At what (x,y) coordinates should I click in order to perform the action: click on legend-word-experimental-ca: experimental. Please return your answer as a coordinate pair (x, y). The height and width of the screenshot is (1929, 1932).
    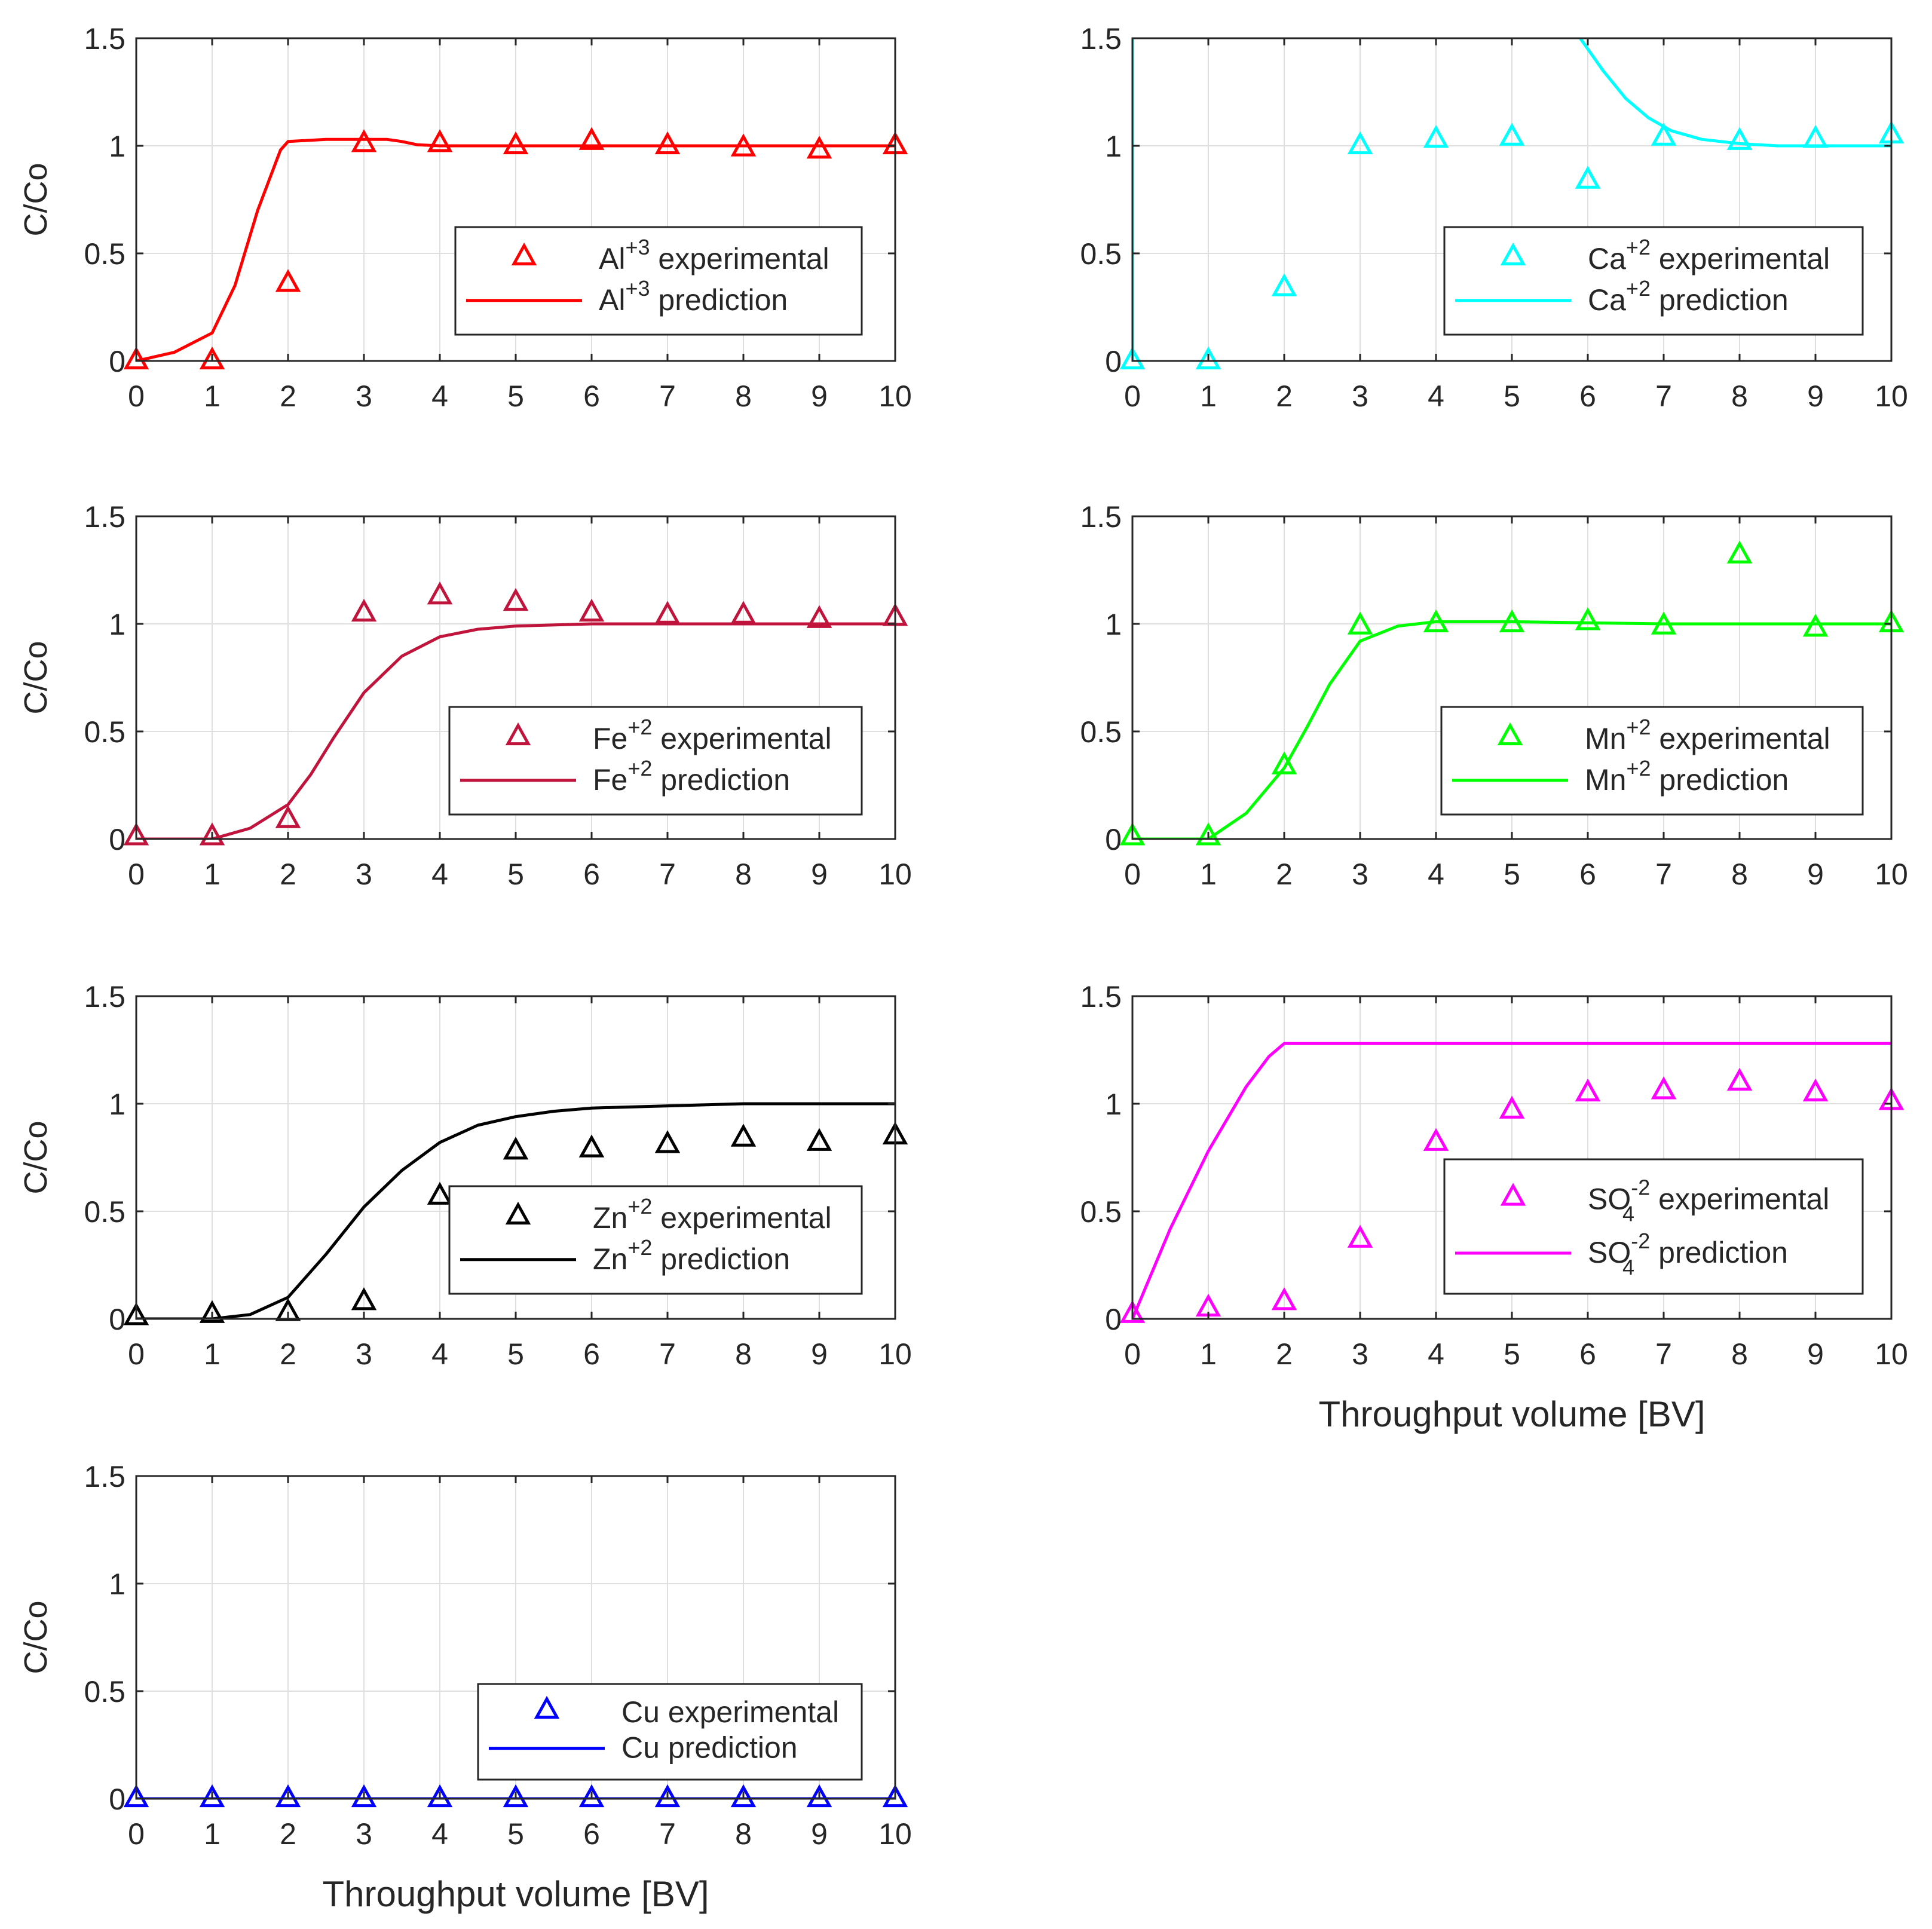
    Looking at the image, I should click on (1740, 258).